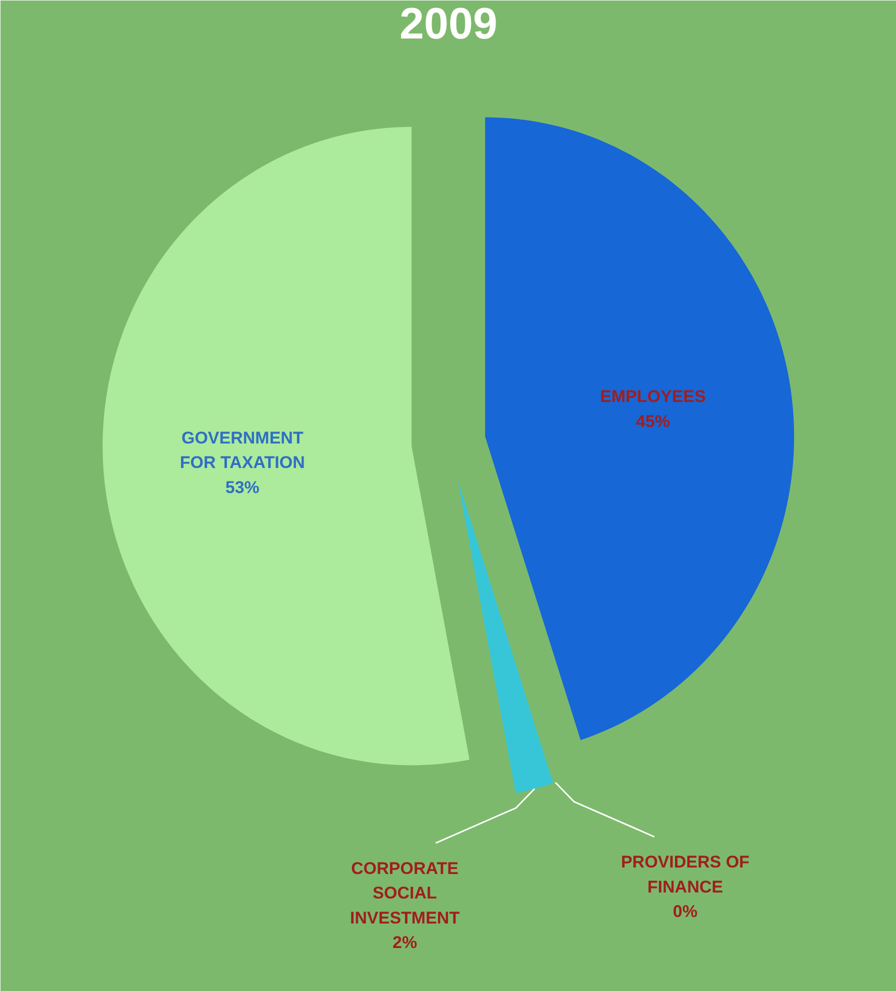 The height and width of the screenshot is (991, 896). I want to click on chart-title: 2009, so click(449, 24).